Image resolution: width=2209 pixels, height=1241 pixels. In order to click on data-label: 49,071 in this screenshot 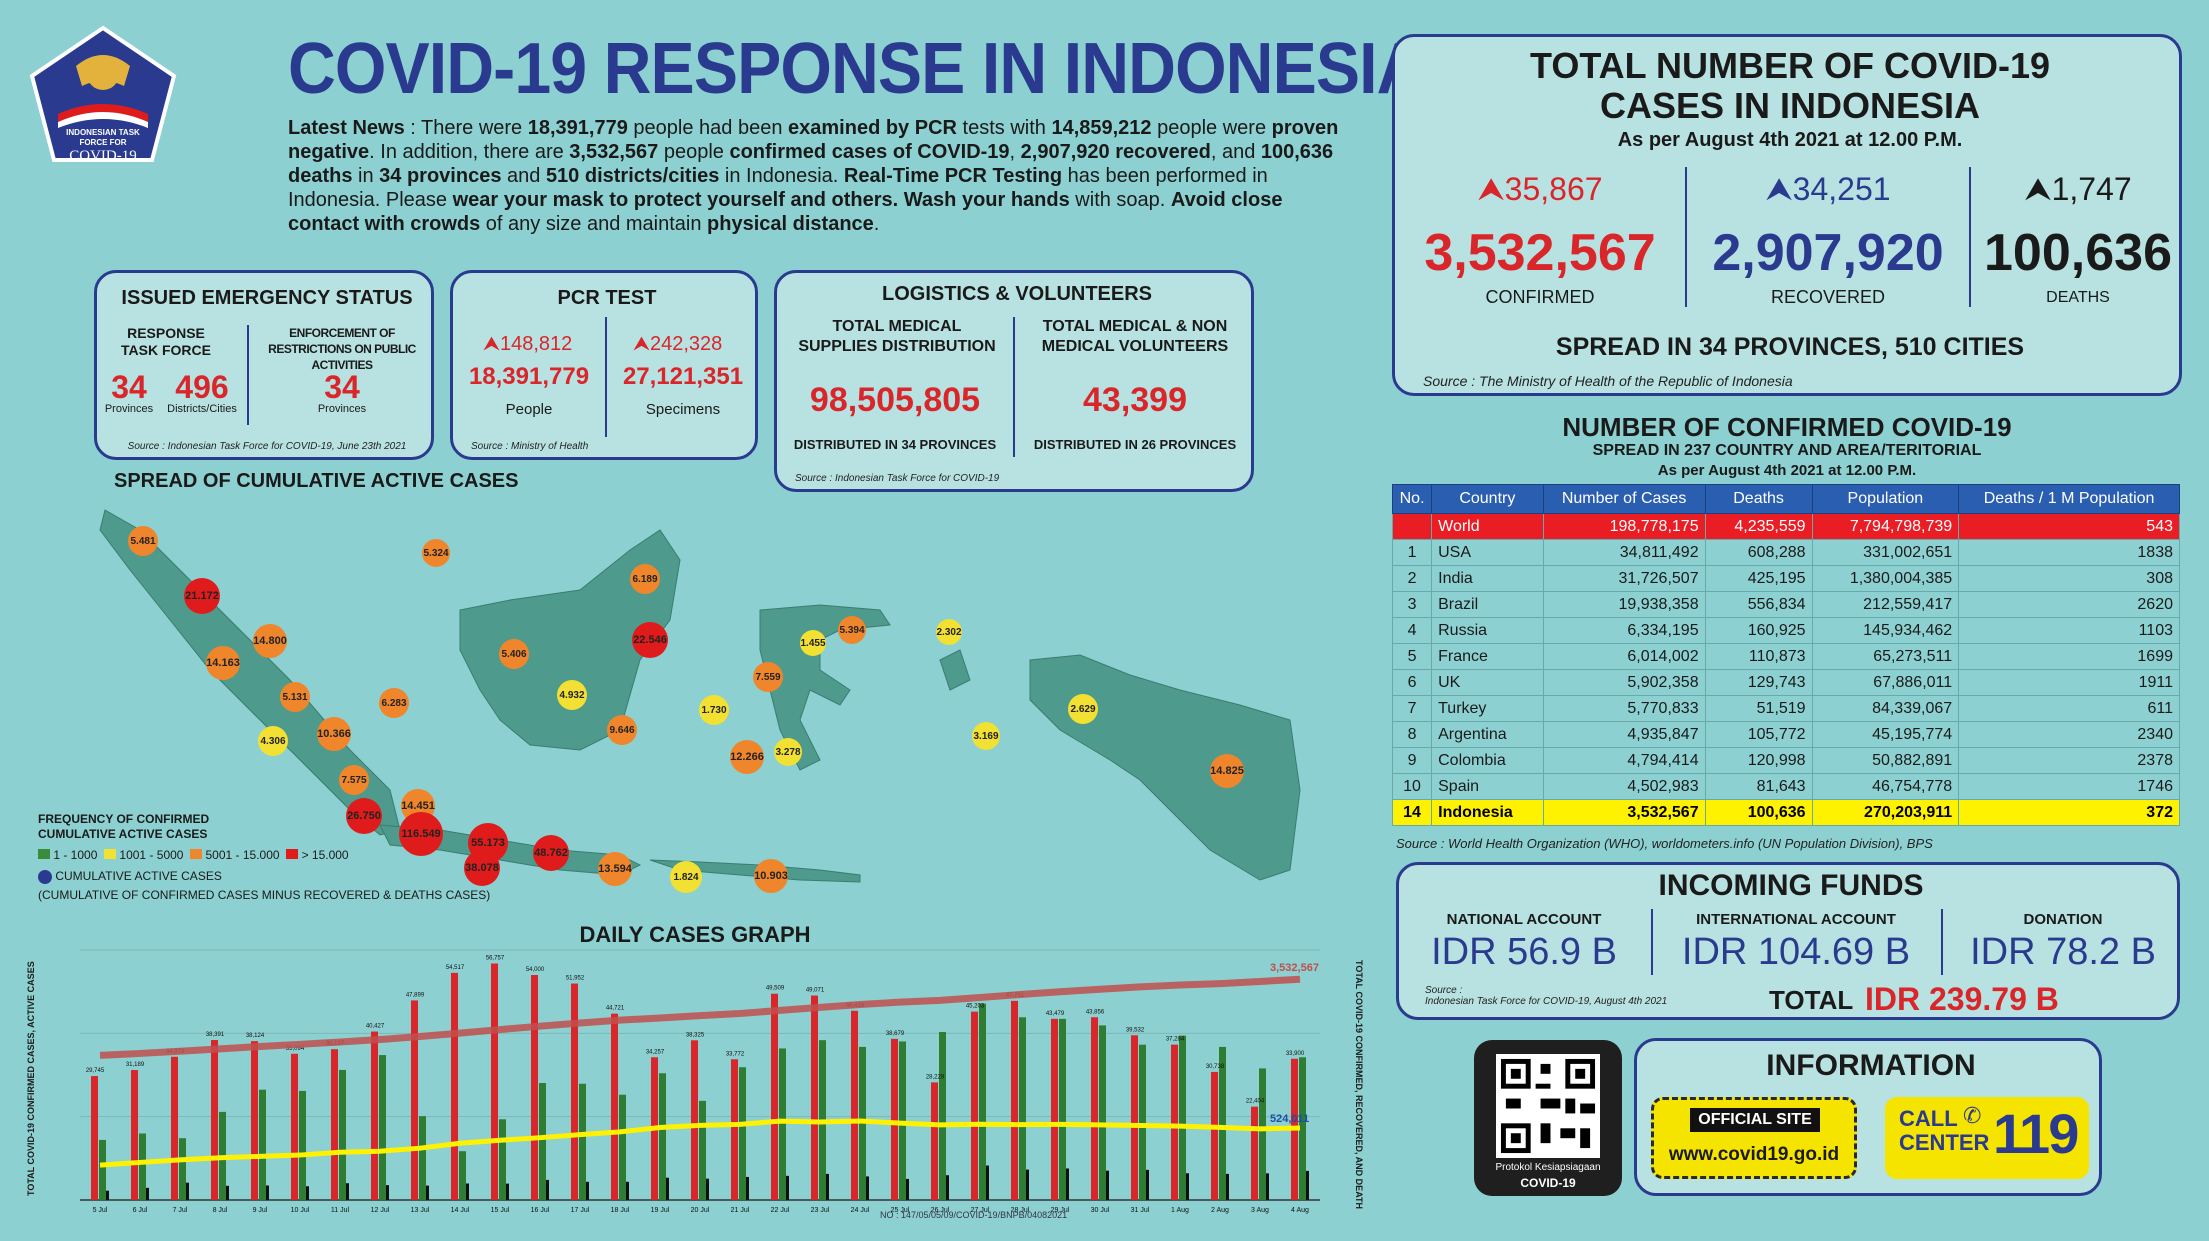, I will do `click(815, 991)`.